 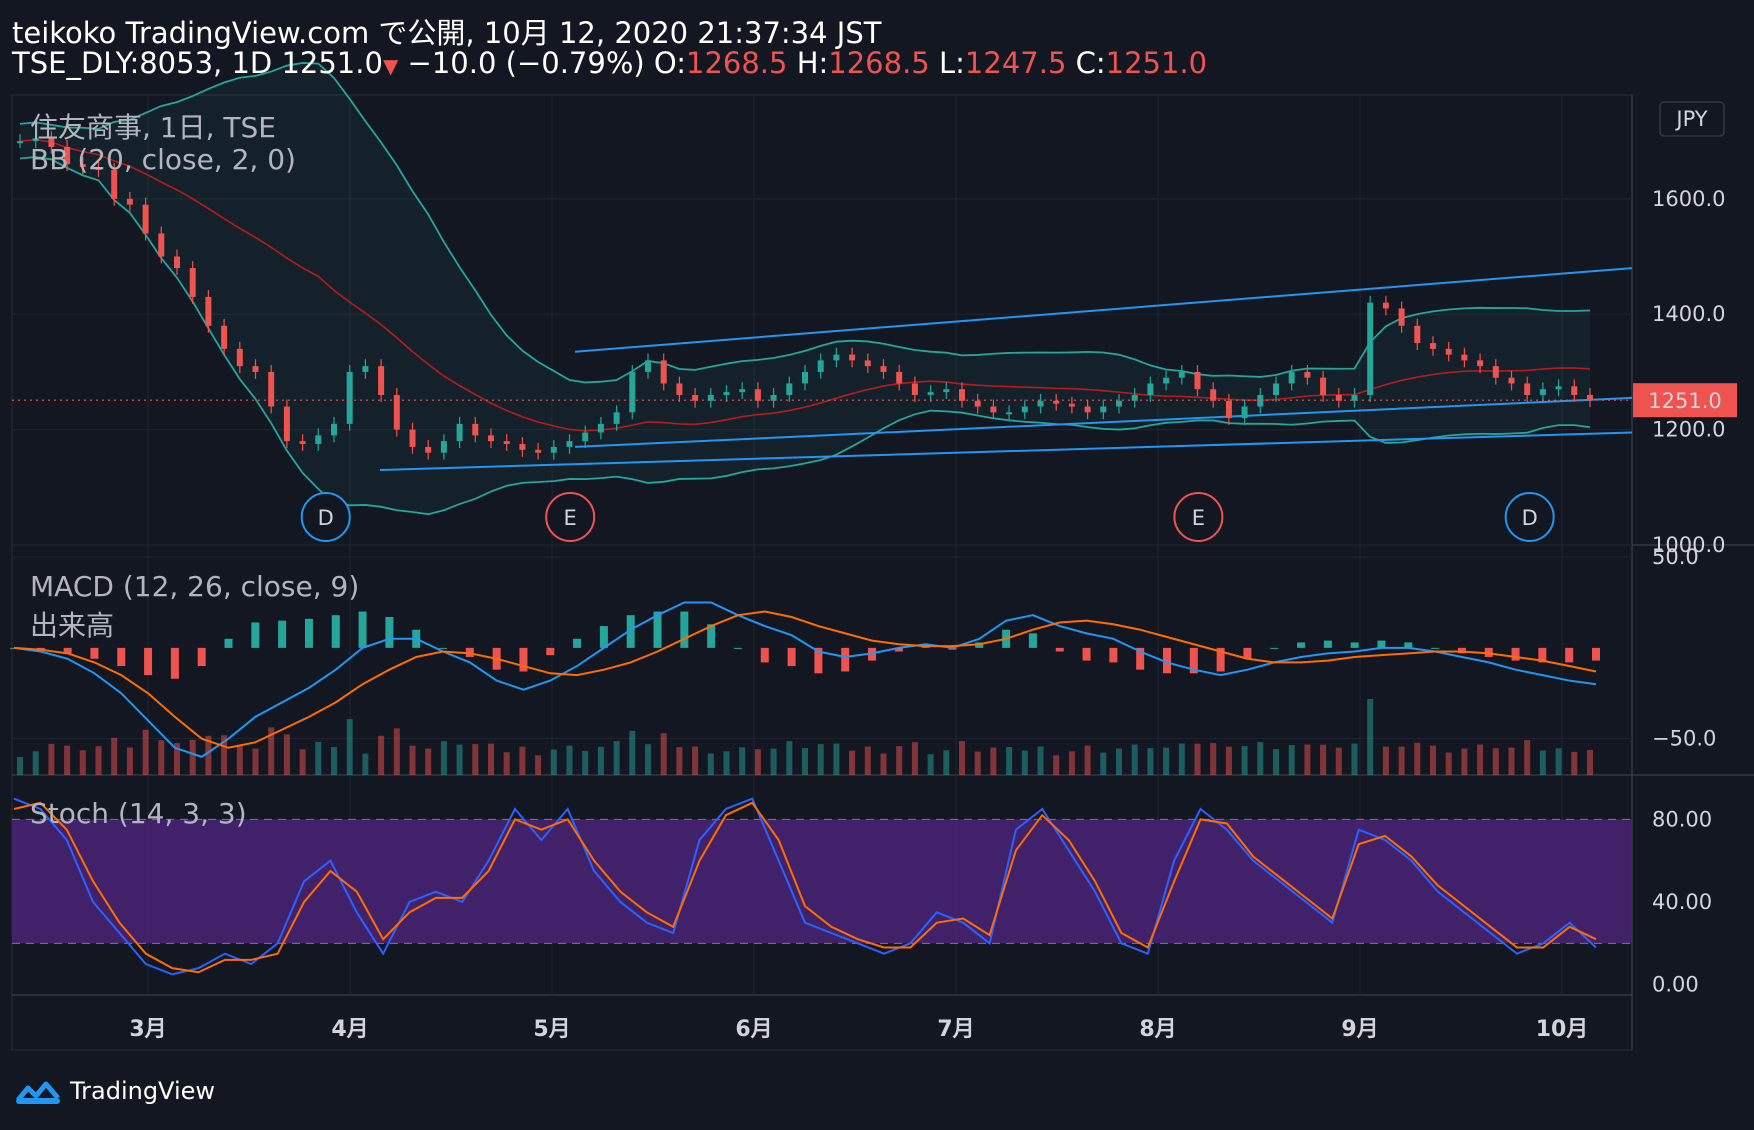 I want to click on down-arrow-icon: ▼, so click(x=390, y=66).